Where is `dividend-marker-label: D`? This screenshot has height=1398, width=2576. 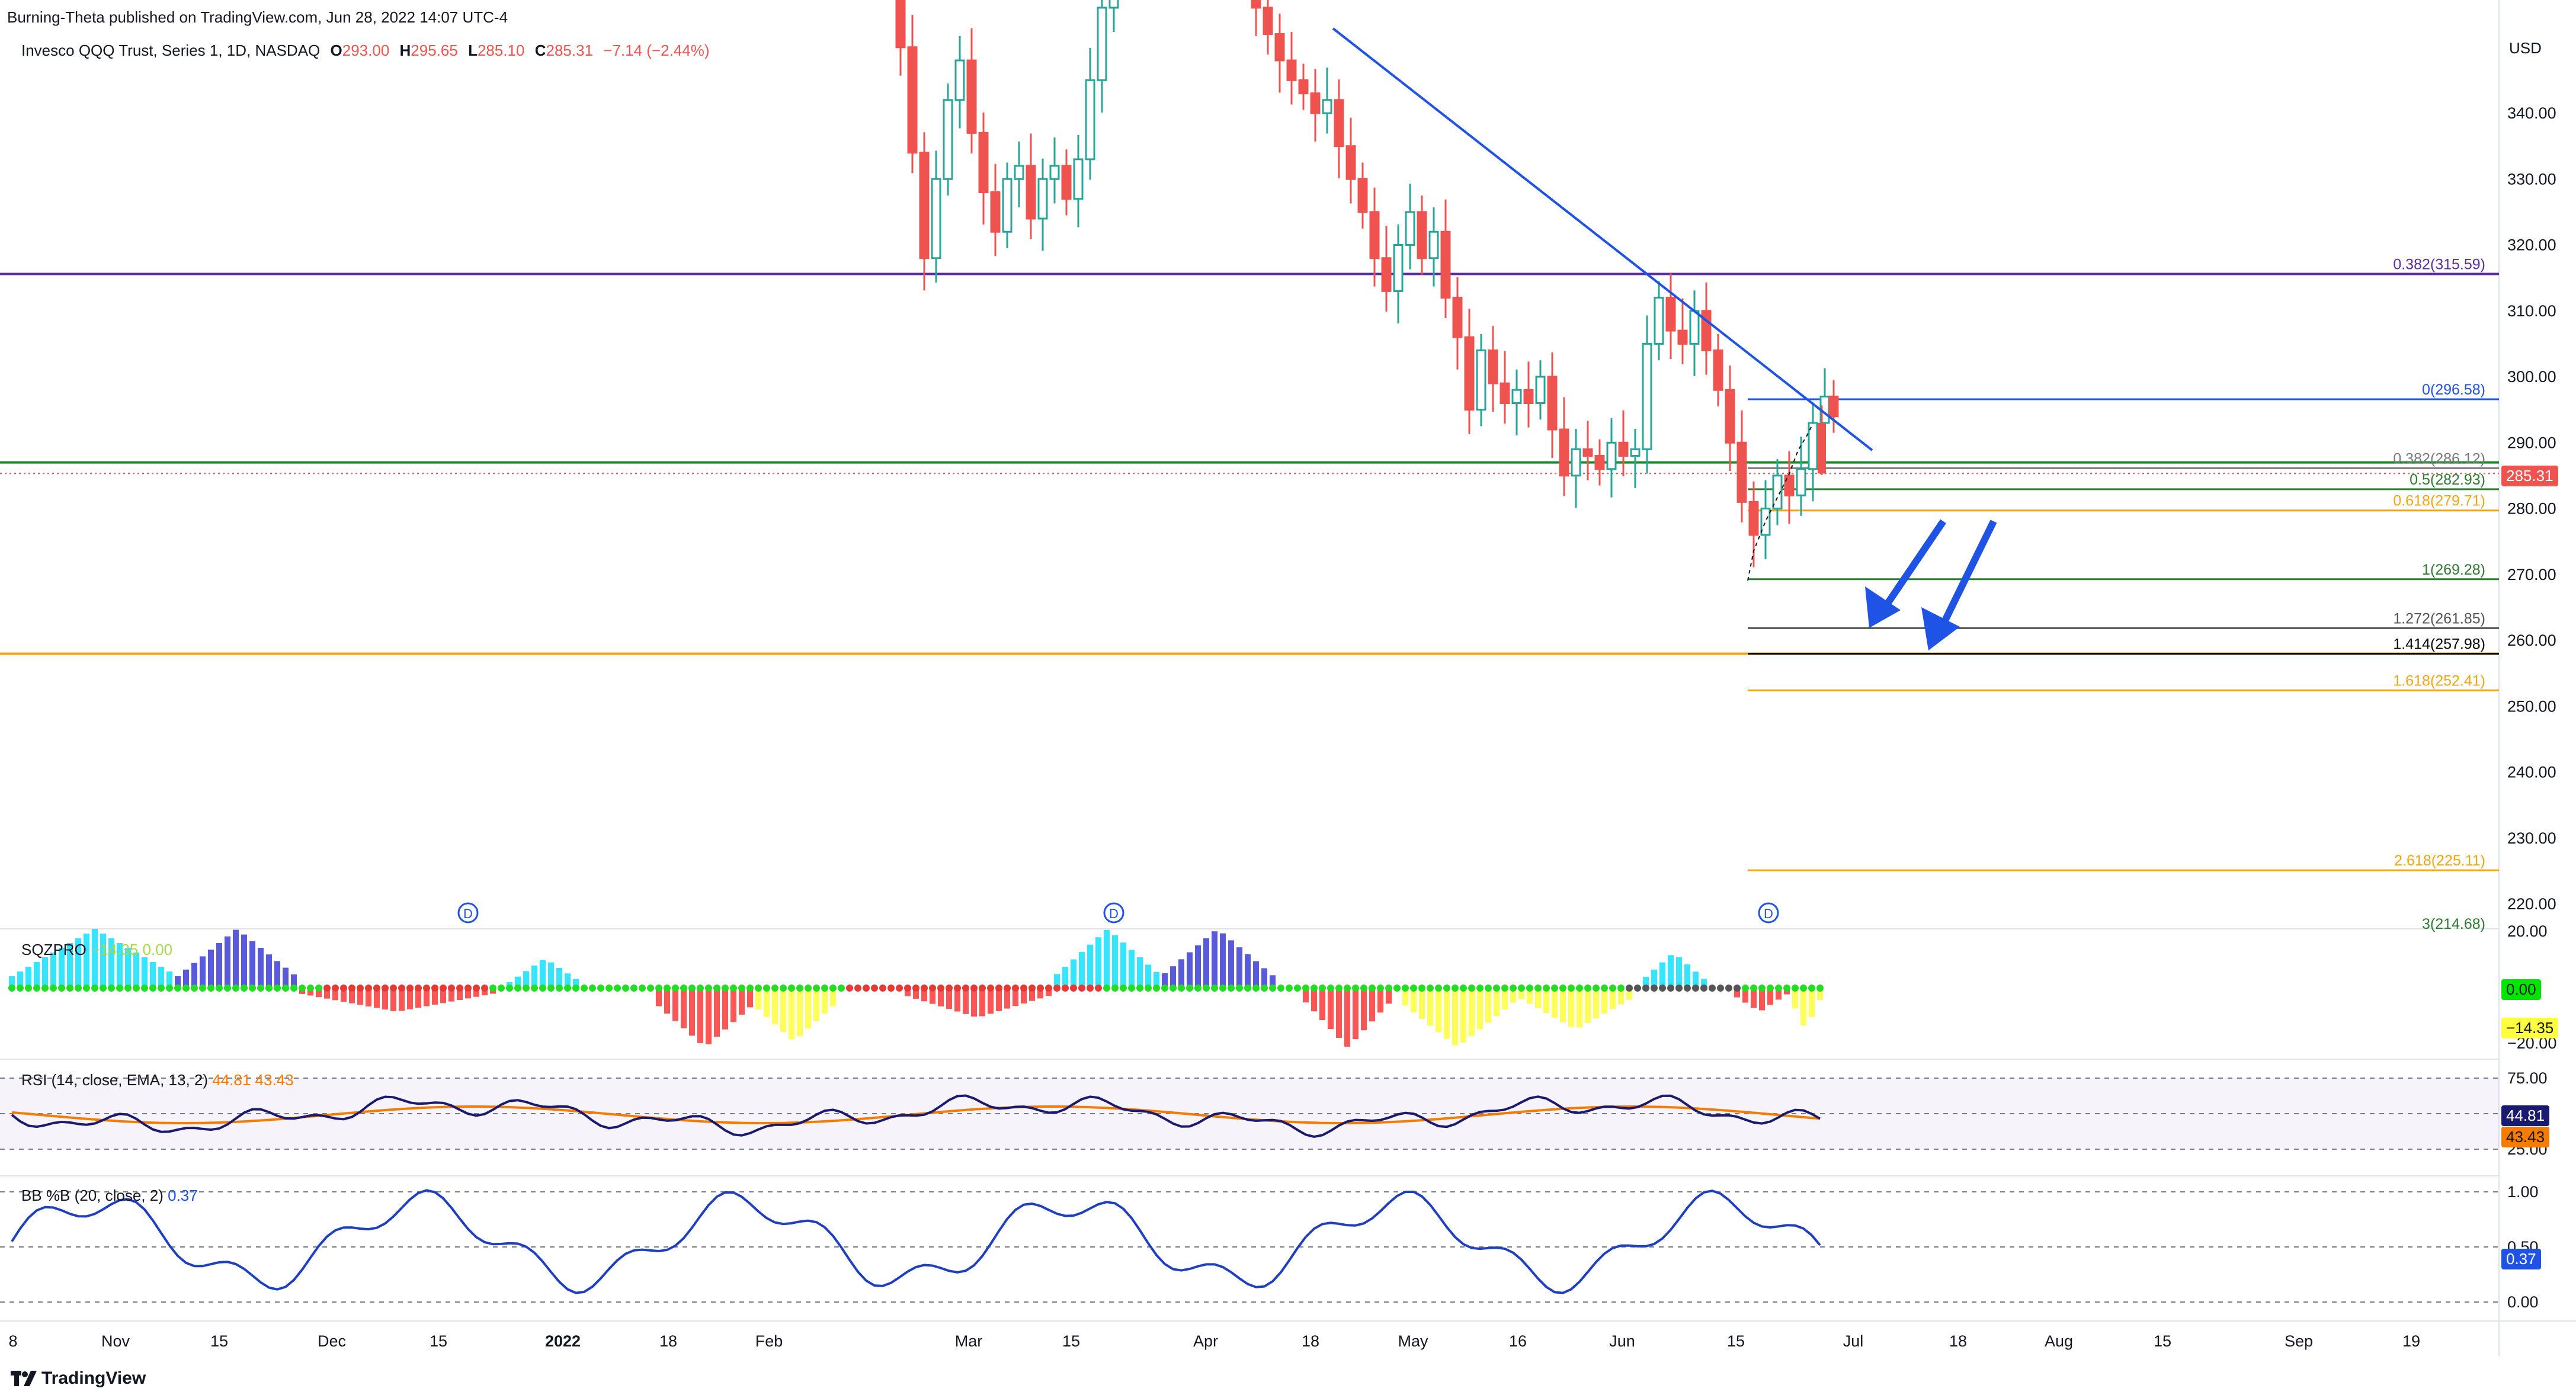
dividend-marker-label: D is located at coordinates (1114, 914).